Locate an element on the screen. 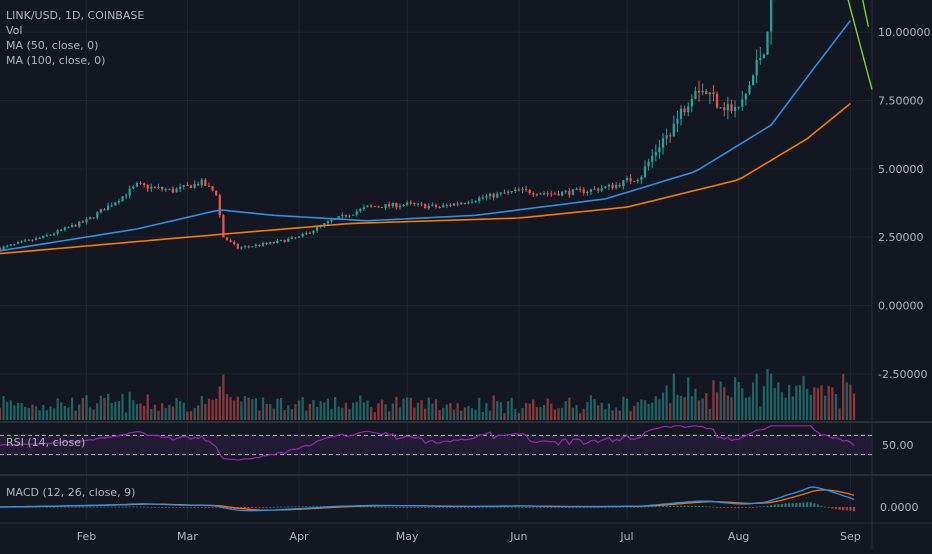 This screenshot has height=554, width=932. channel-trendline is located at coordinates (827, 45).